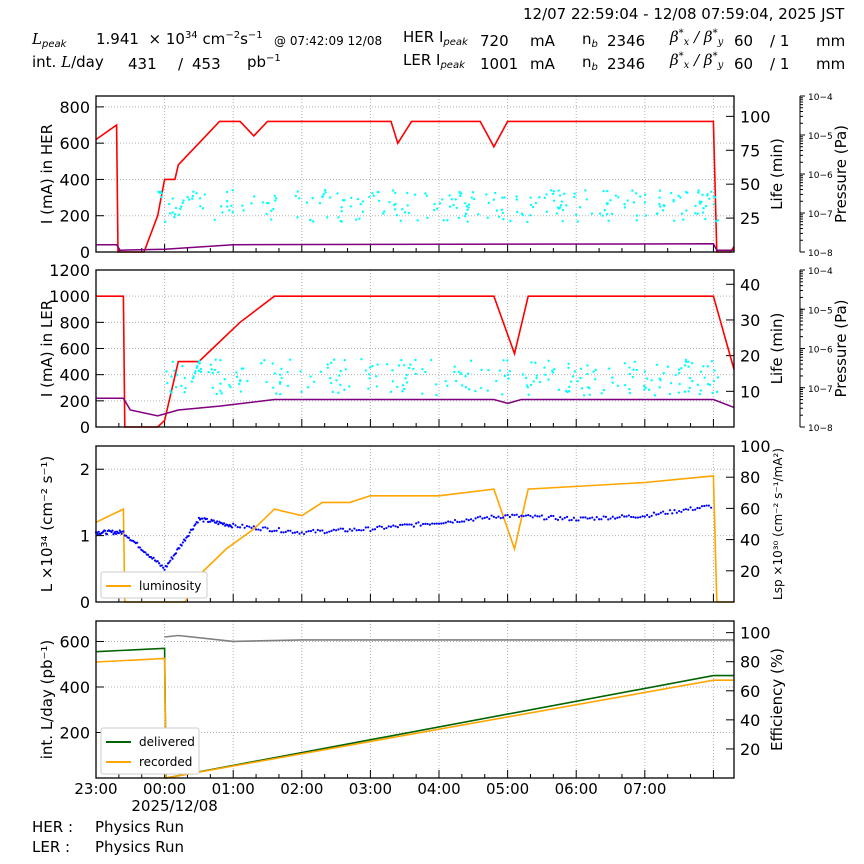 This screenshot has height=864, width=864. Describe the element at coordinates (542, 41) in the screenshot. I see `her-ipeak-unit: mA` at that location.